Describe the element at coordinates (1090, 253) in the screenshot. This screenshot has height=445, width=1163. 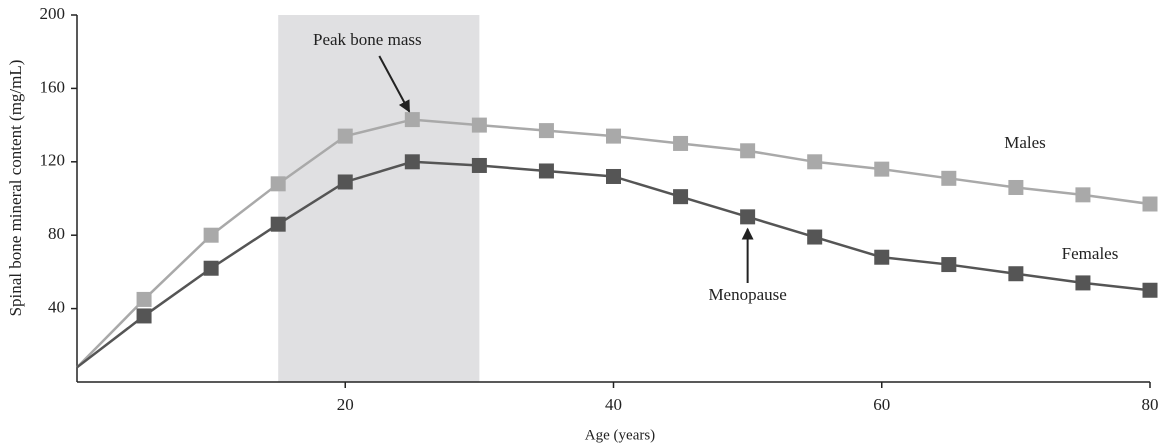
I see `series-label: Females` at that location.